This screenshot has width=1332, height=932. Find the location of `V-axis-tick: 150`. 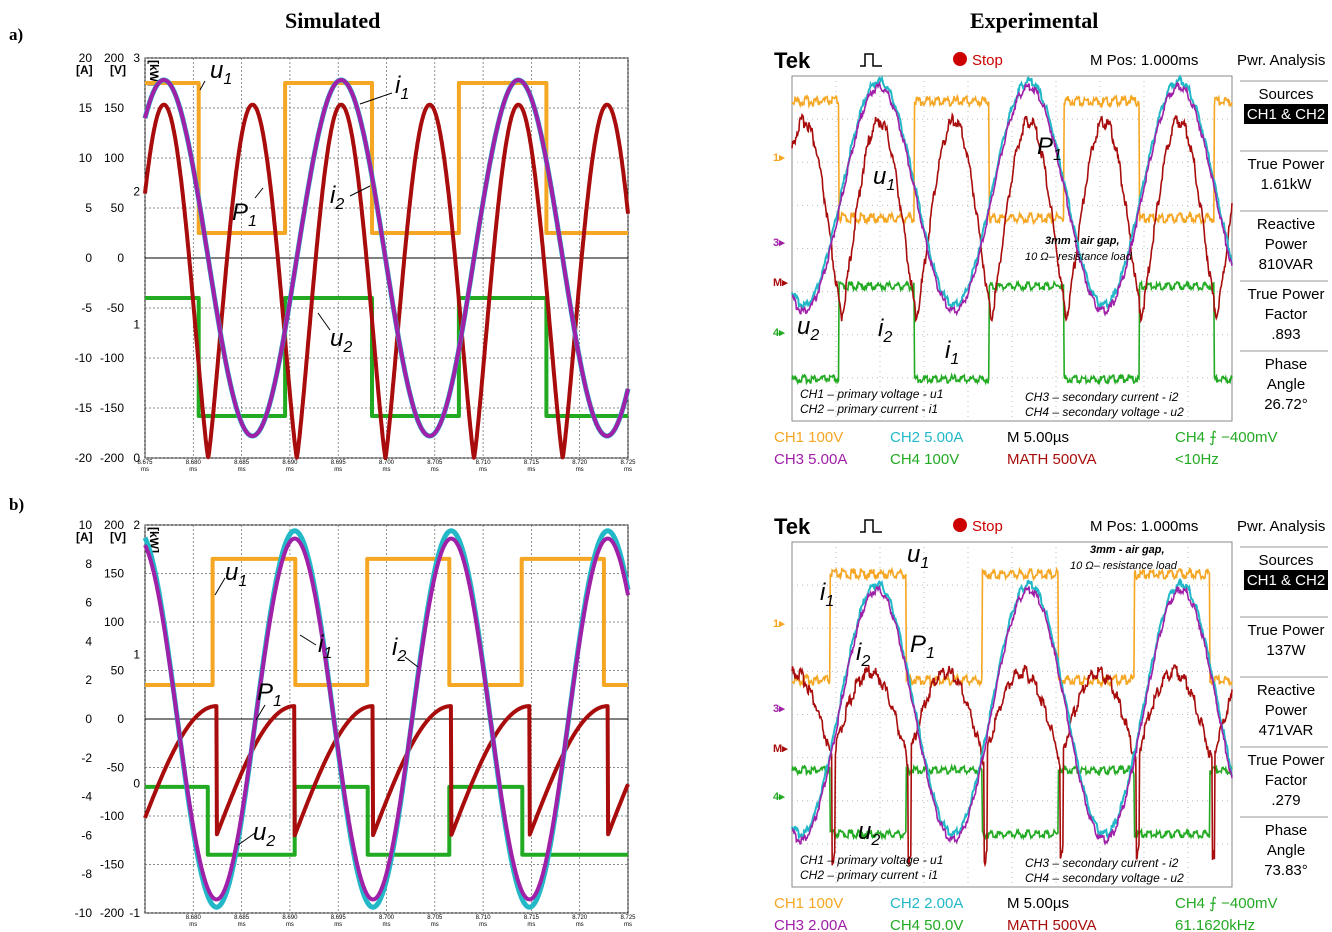

V-axis-tick: 150 is located at coordinates (114, 108).